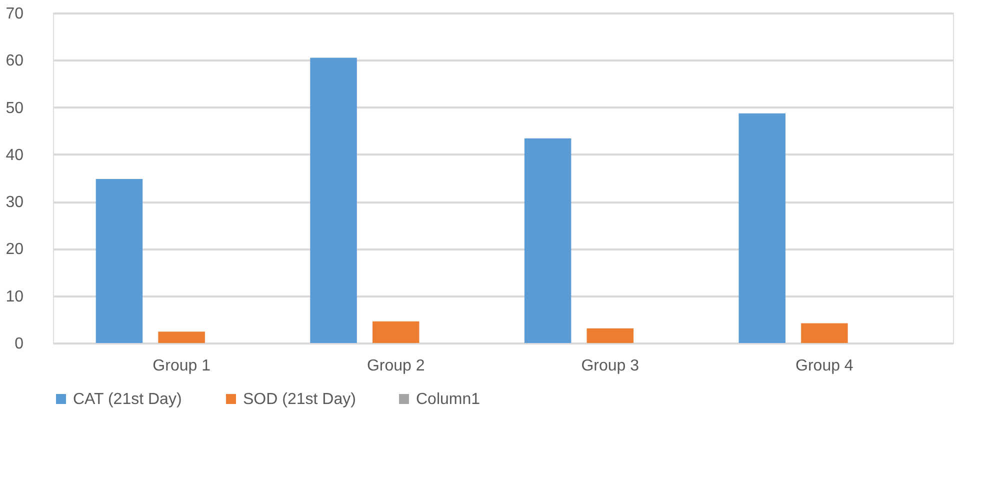 This screenshot has height=491, width=992. What do you see at coordinates (825, 366) in the screenshot?
I see `x-tick-label: Group 4` at bounding box center [825, 366].